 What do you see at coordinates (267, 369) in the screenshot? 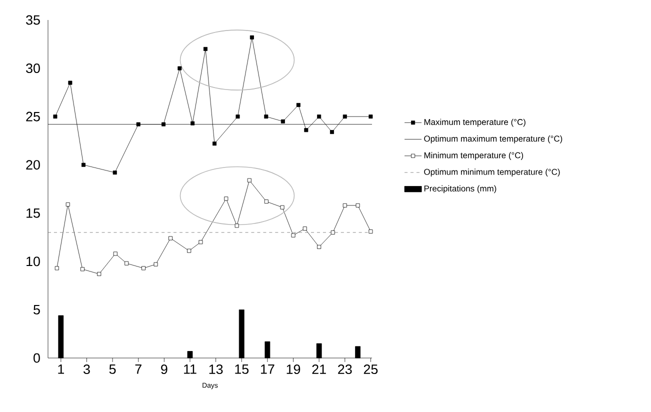
I see `x-tick-label: 17` at bounding box center [267, 369].